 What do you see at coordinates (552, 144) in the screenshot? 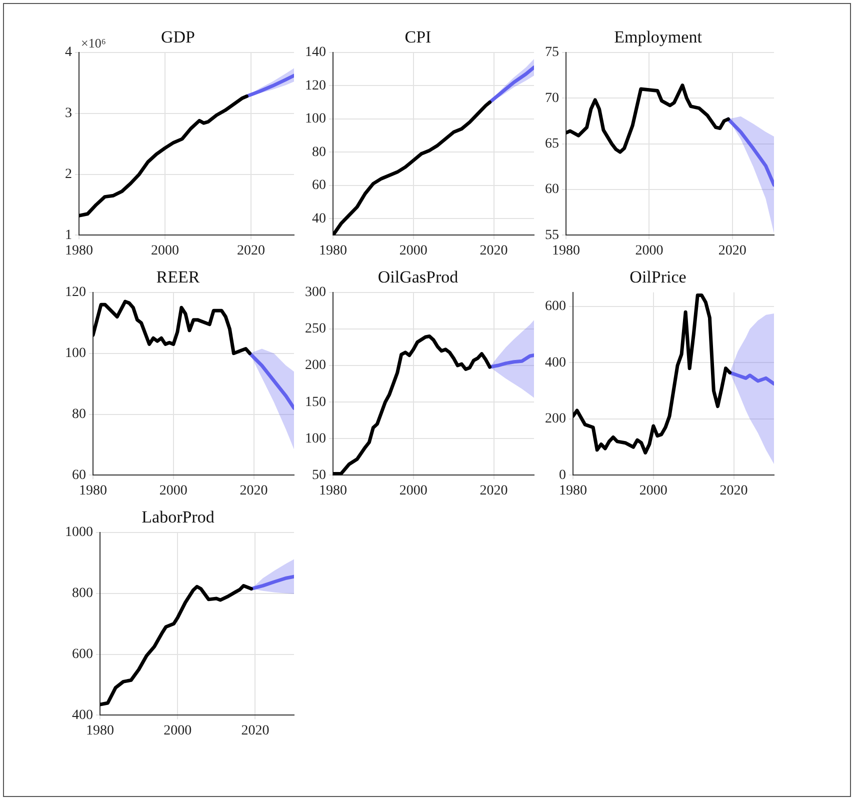
I see `y-tick-label: 65` at bounding box center [552, 144].